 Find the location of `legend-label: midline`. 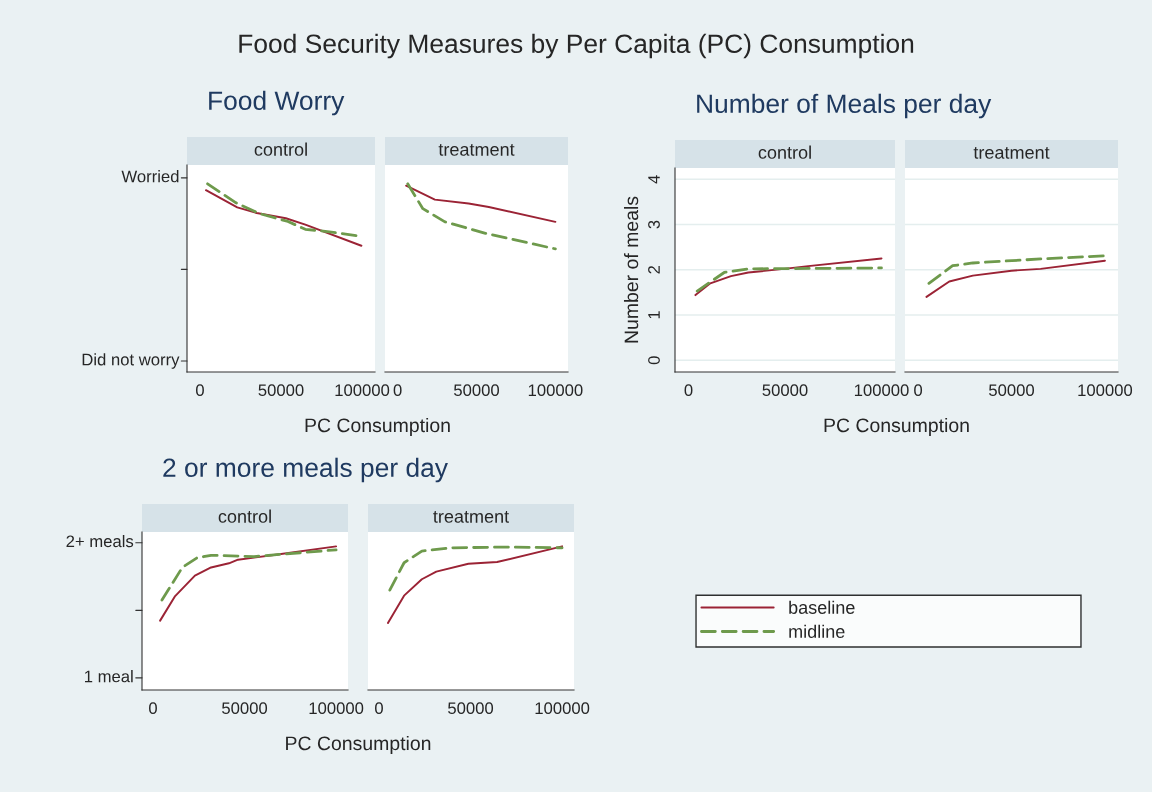

legend-label: midline is located at coordinates (817, 631).